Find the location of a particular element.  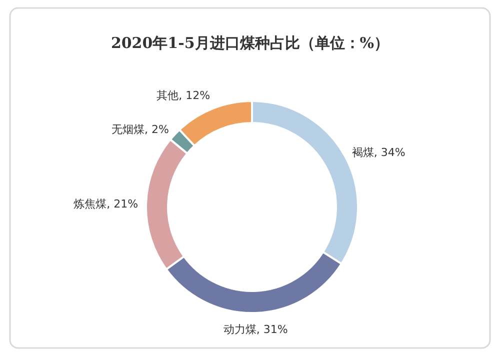

chart-title: 2020年1-5月进口煤种占比（单位：%） is located at coordinates (250, 43).